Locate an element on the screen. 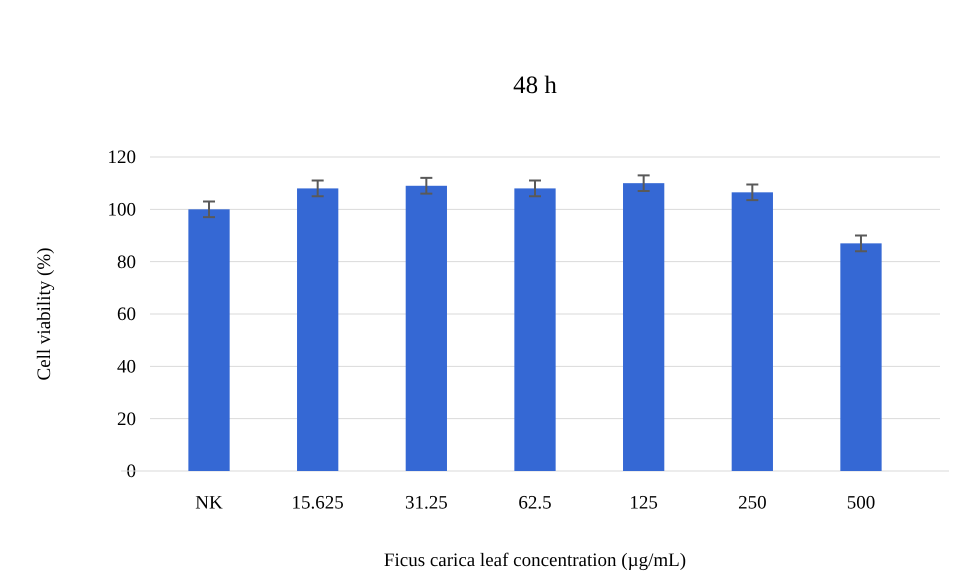 This screenshot has height=581, width=957. y-tick-label: 20 is located at coordinates (126, 419).